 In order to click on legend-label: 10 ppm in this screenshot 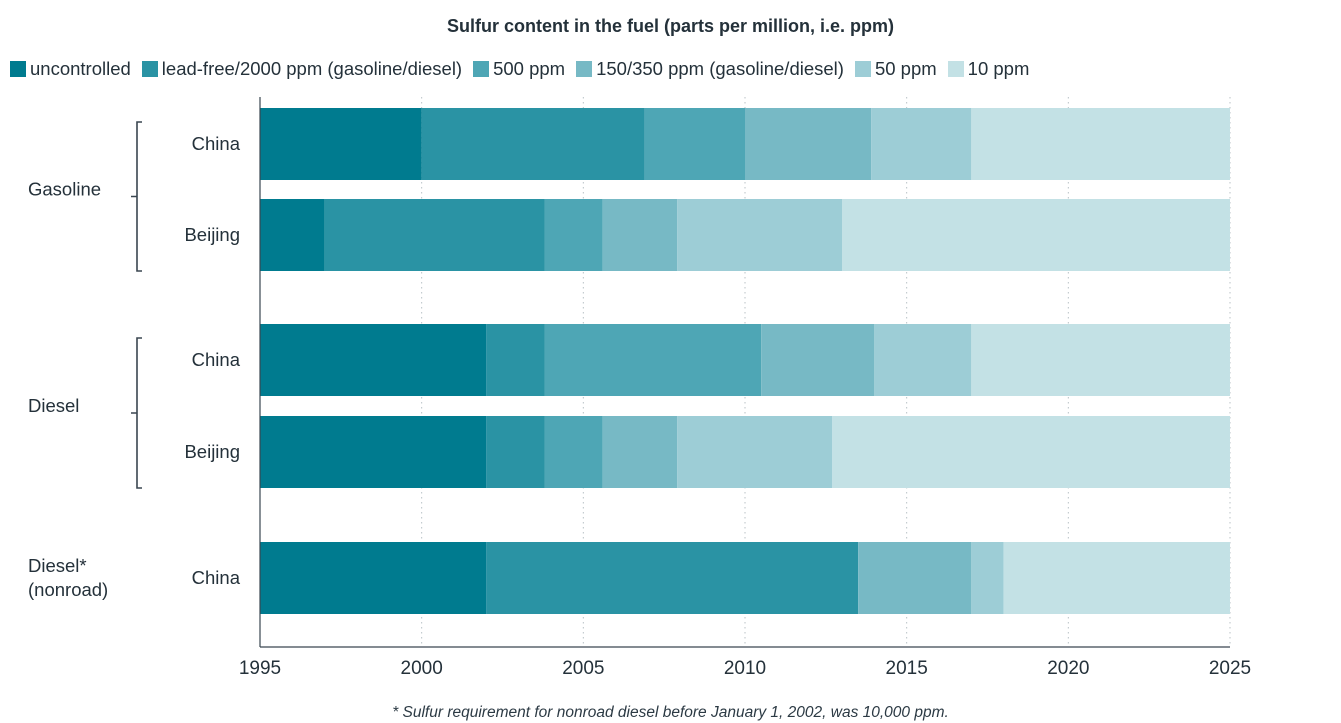, I will do `click(998, 68)`.